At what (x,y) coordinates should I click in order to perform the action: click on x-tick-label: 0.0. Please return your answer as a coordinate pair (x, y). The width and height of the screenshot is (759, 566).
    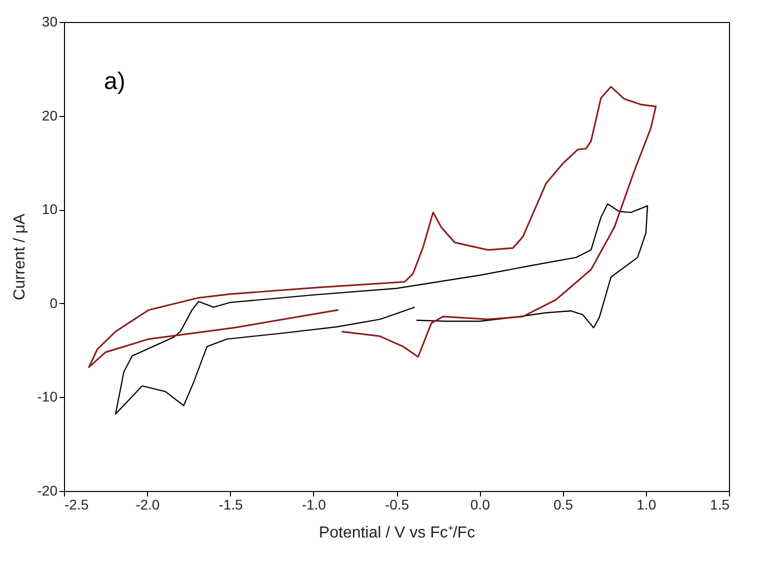
    Looking at the image, I should click on (480, 504).